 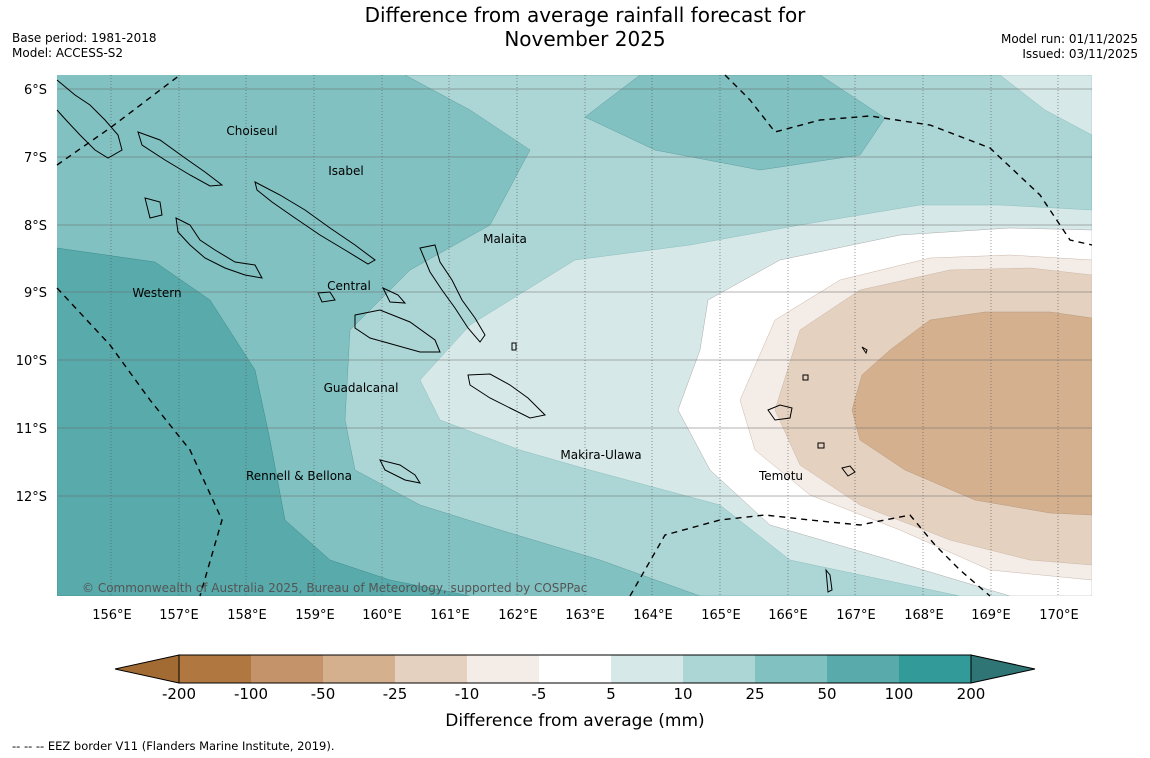 I want to click on tick-5: 5, so click(x=611, y=694).